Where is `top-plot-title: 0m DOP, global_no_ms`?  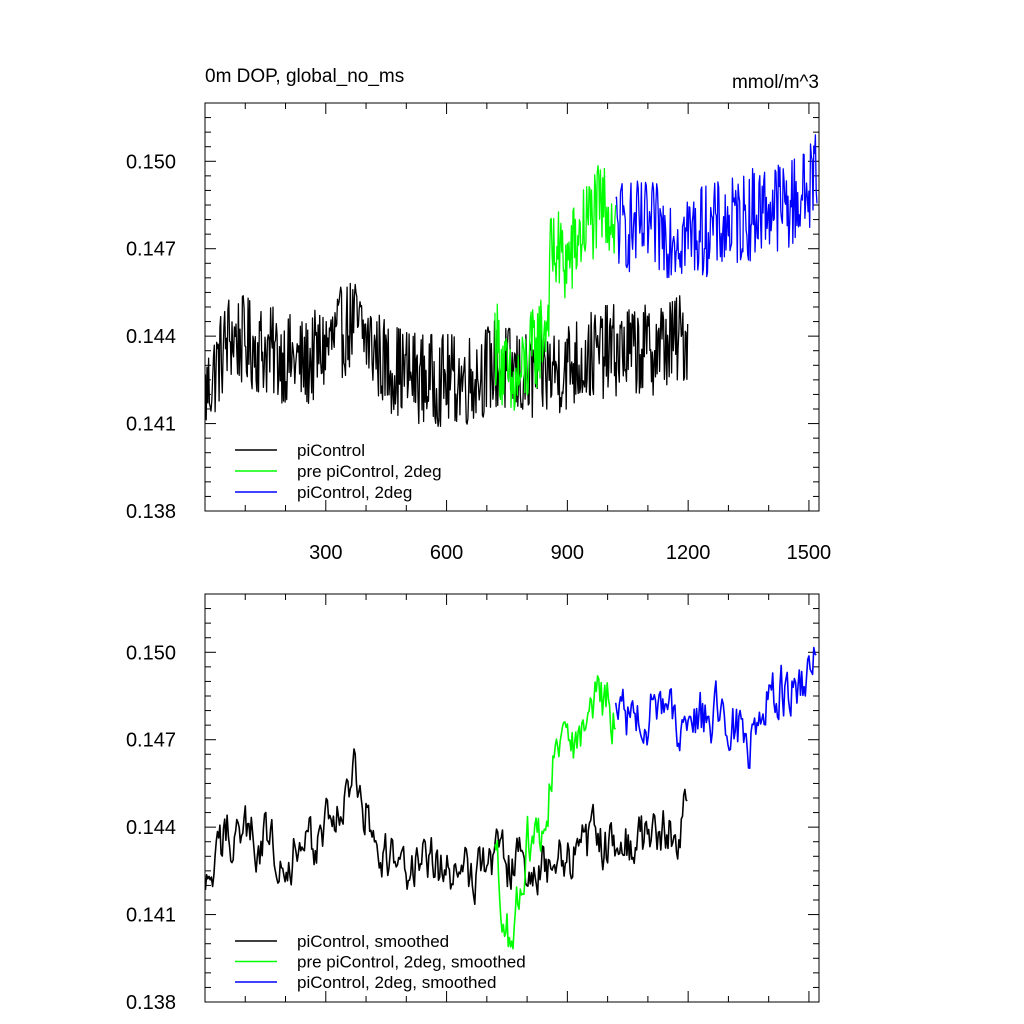 top-plot-title: 0m DOP, global_no_ms is located at coordinates (304, 76).